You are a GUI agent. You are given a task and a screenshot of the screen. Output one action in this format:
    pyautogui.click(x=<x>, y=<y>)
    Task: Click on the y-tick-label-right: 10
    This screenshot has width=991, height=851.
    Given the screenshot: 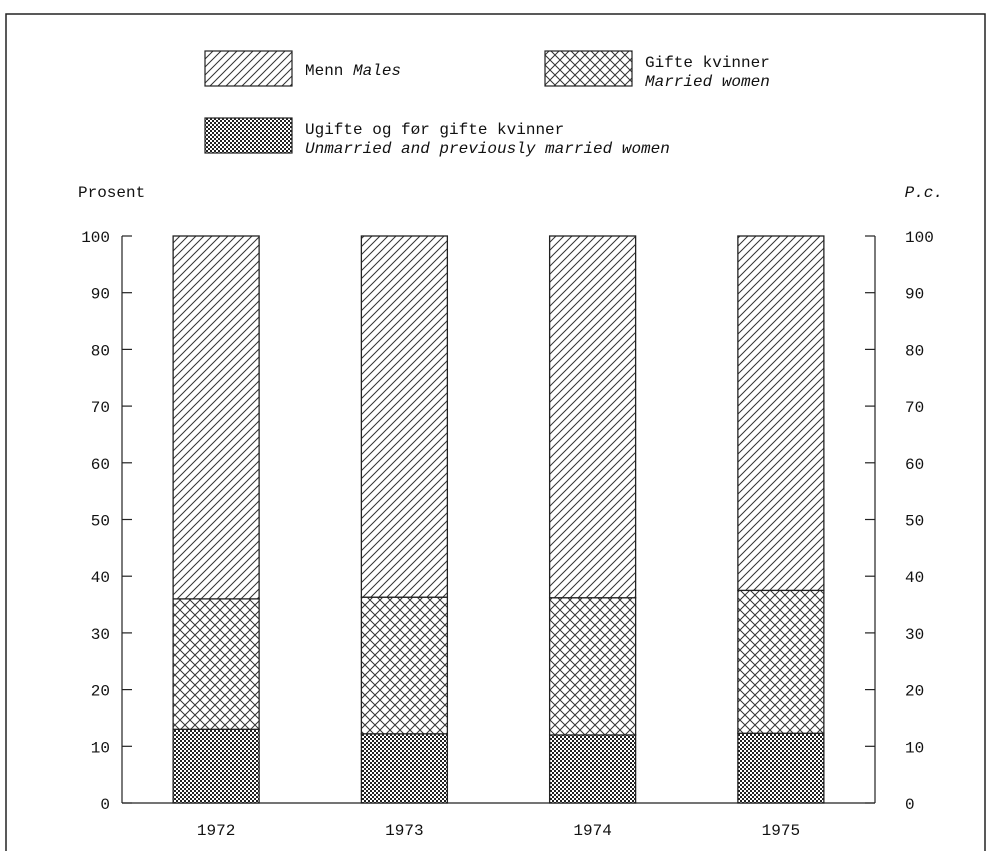 What is the action you would take?
    pyautogui.click(x=914, y=748)
    